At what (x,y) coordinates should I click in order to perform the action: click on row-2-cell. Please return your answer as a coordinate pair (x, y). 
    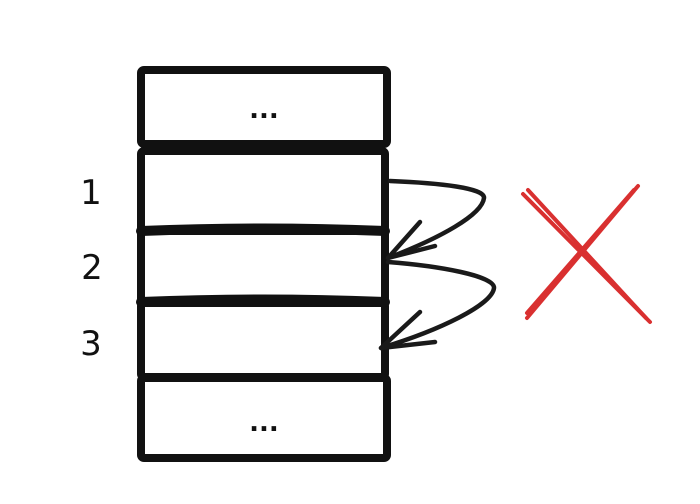
    Looking at the image, I should click on (263, 267).